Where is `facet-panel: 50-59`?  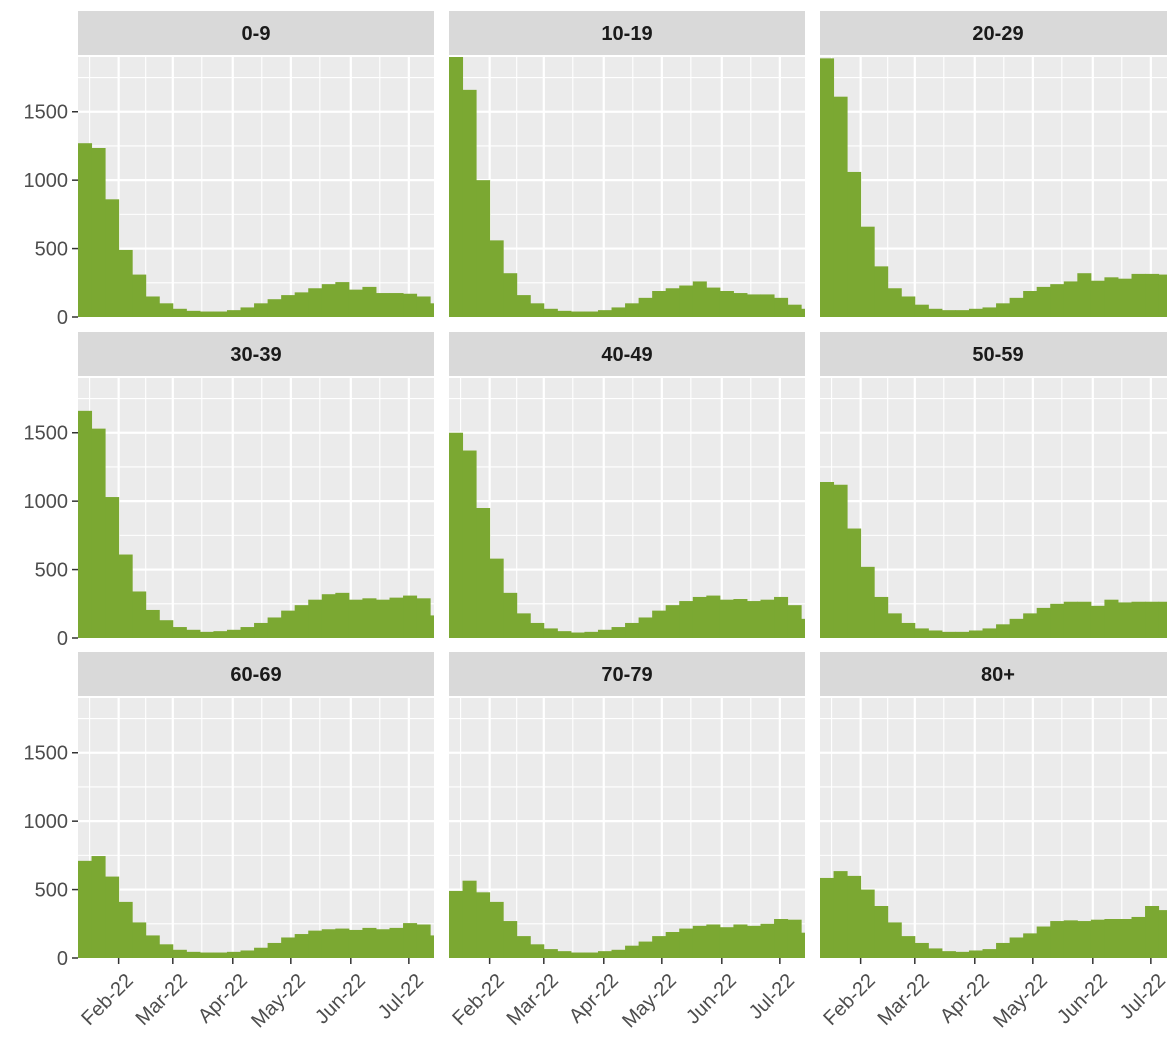
facet-panel: 50-59 is located at coordinates (993, 486).